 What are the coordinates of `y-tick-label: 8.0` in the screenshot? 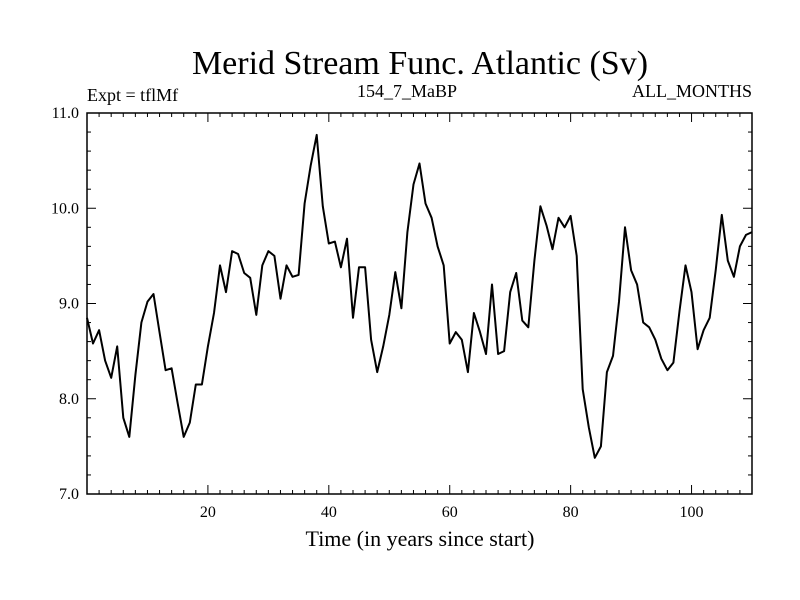 It's located at (69, 399).